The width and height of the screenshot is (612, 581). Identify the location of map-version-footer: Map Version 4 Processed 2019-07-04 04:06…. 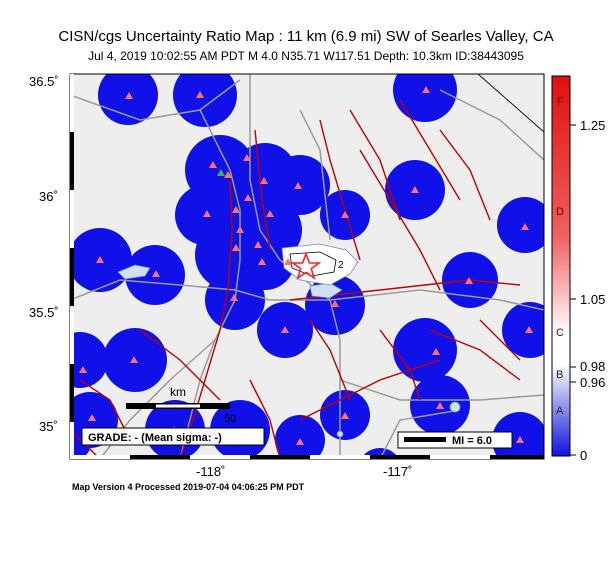
(188, 487).